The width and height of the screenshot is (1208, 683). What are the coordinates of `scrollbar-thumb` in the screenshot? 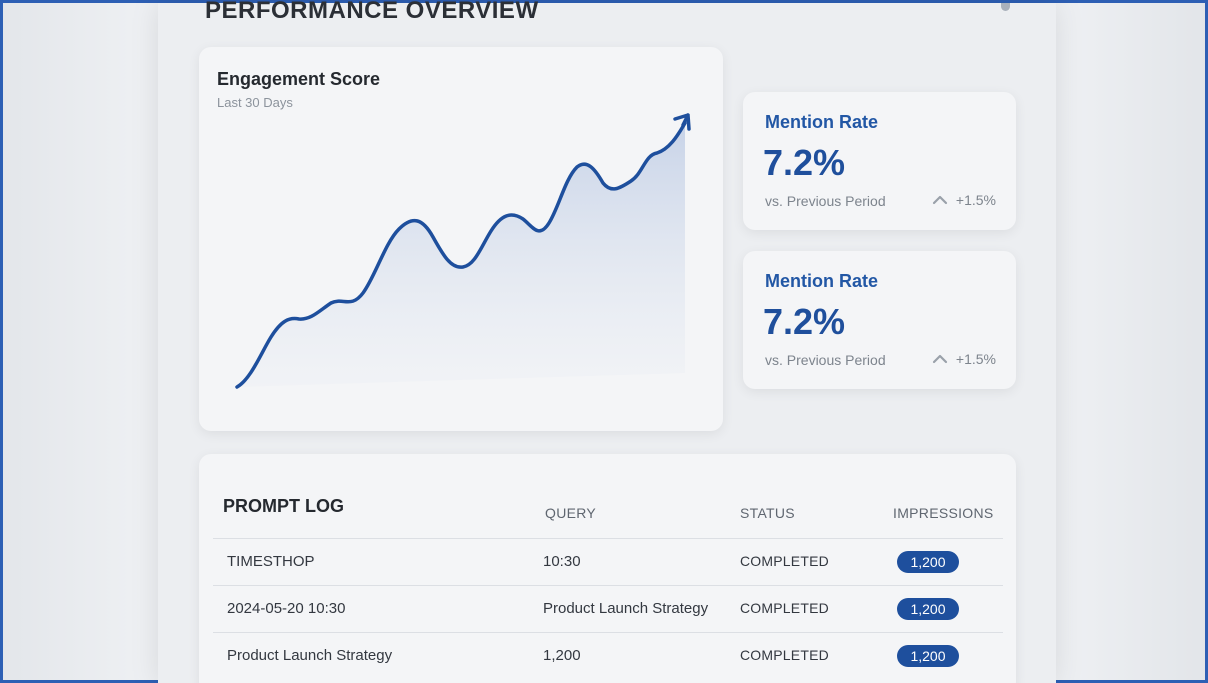 It's located at (1005, 7).